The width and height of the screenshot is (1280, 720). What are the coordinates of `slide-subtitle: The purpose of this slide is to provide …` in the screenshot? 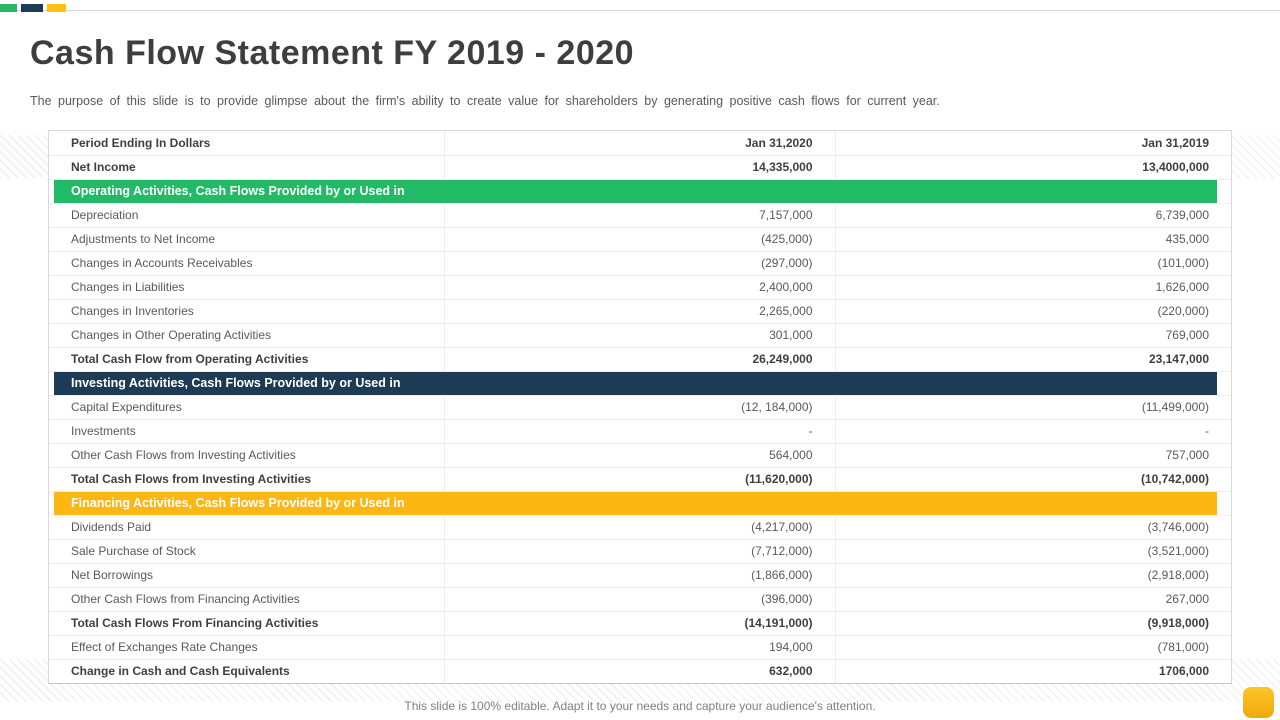 It's located at (485, 101).